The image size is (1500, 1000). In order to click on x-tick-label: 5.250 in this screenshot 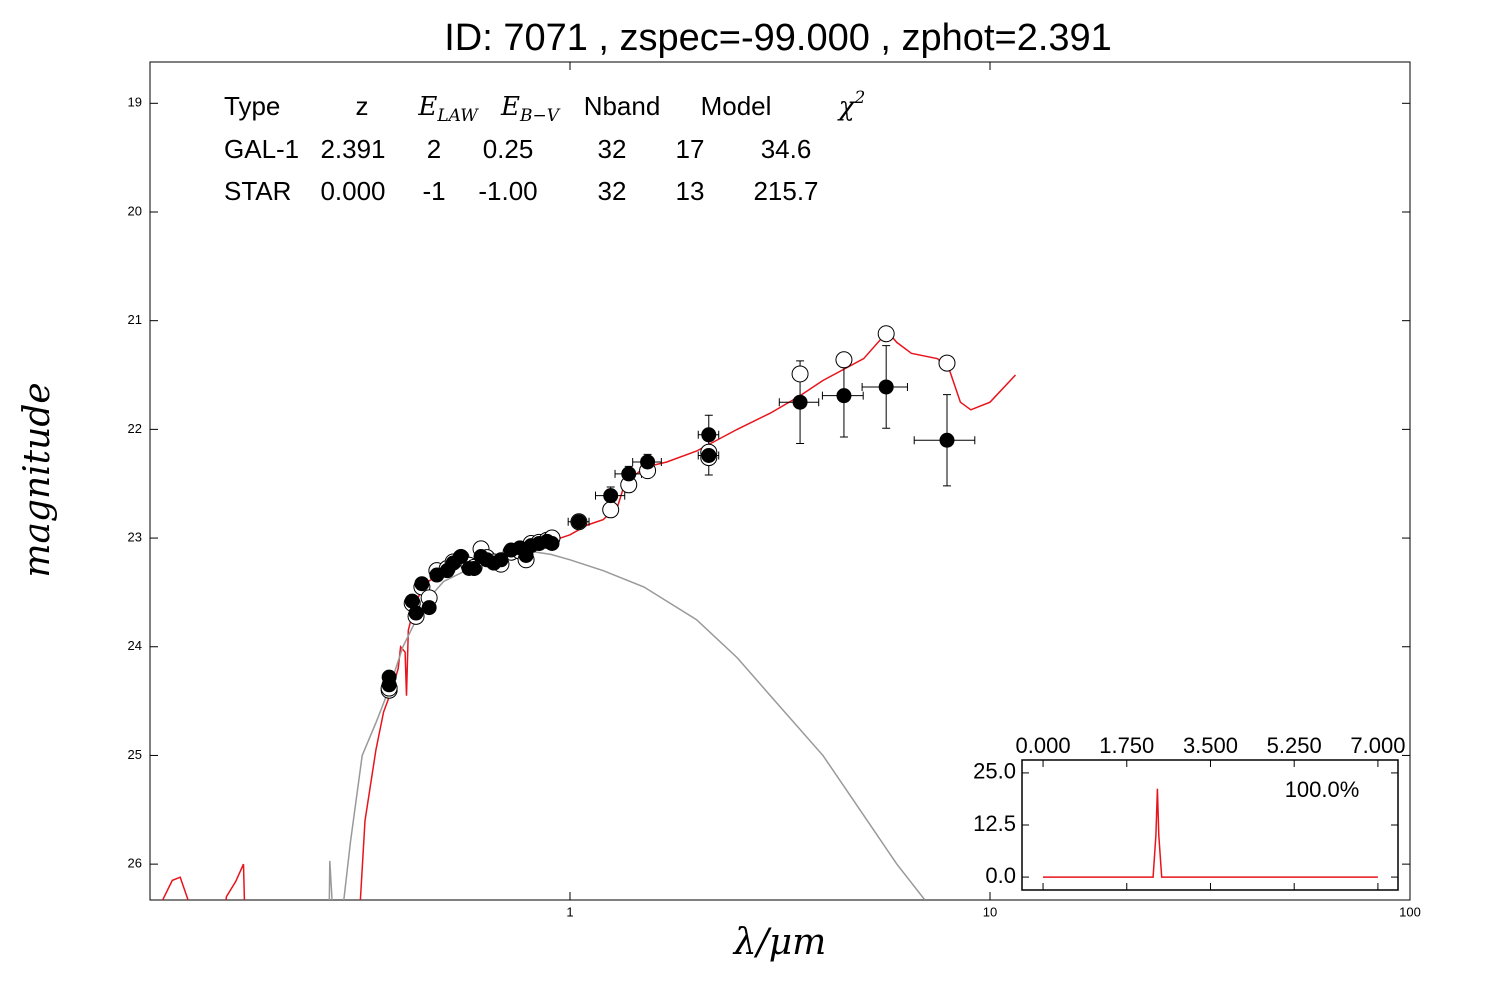, I will do `click(1294, 745)`.